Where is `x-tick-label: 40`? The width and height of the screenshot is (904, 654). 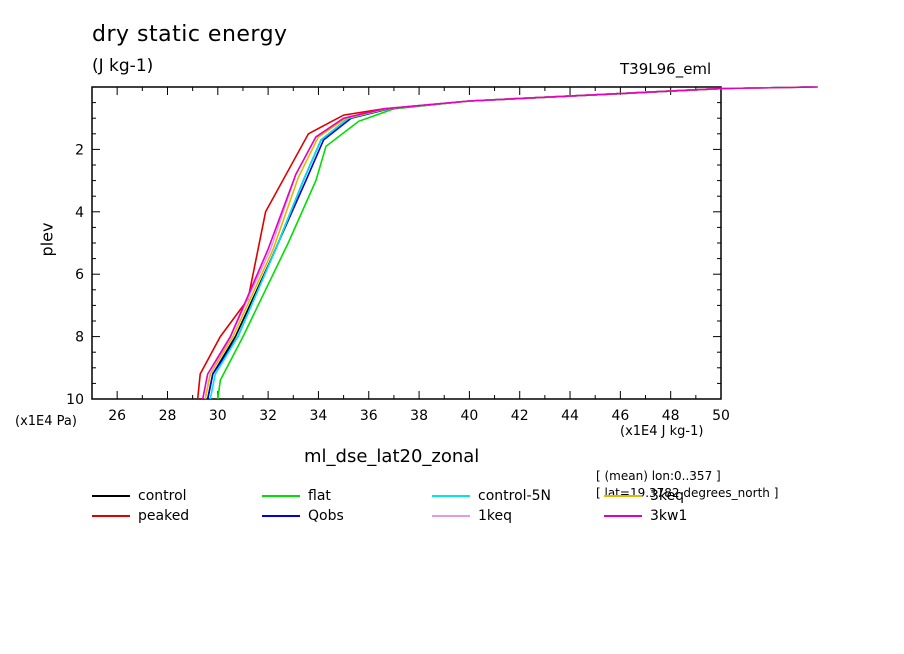 x-tick-label: 40 is located at coordinates (469, 416).